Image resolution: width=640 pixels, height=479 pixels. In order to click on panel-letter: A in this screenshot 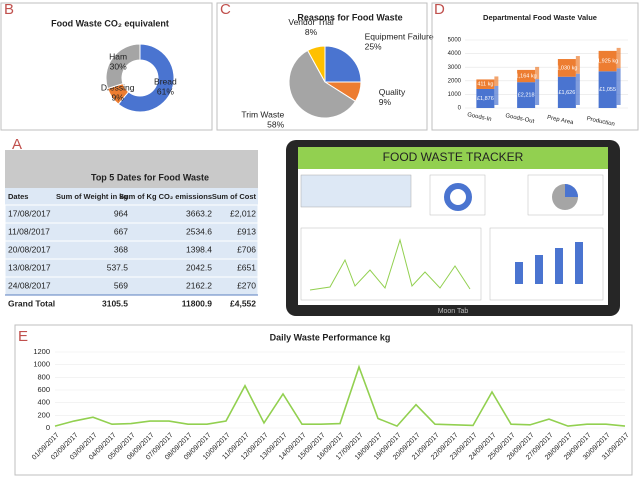, I will do `click(17, 144)`.